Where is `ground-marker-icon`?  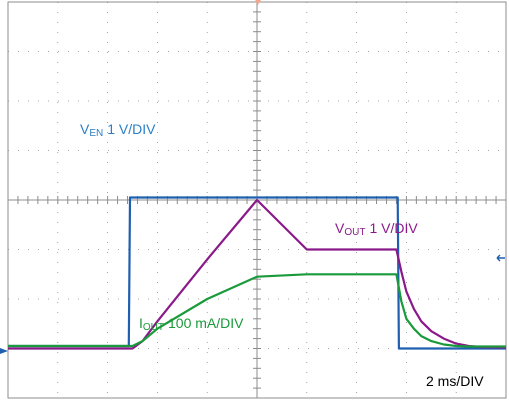 ground-marker-icon is located at coordinates (4, 351).